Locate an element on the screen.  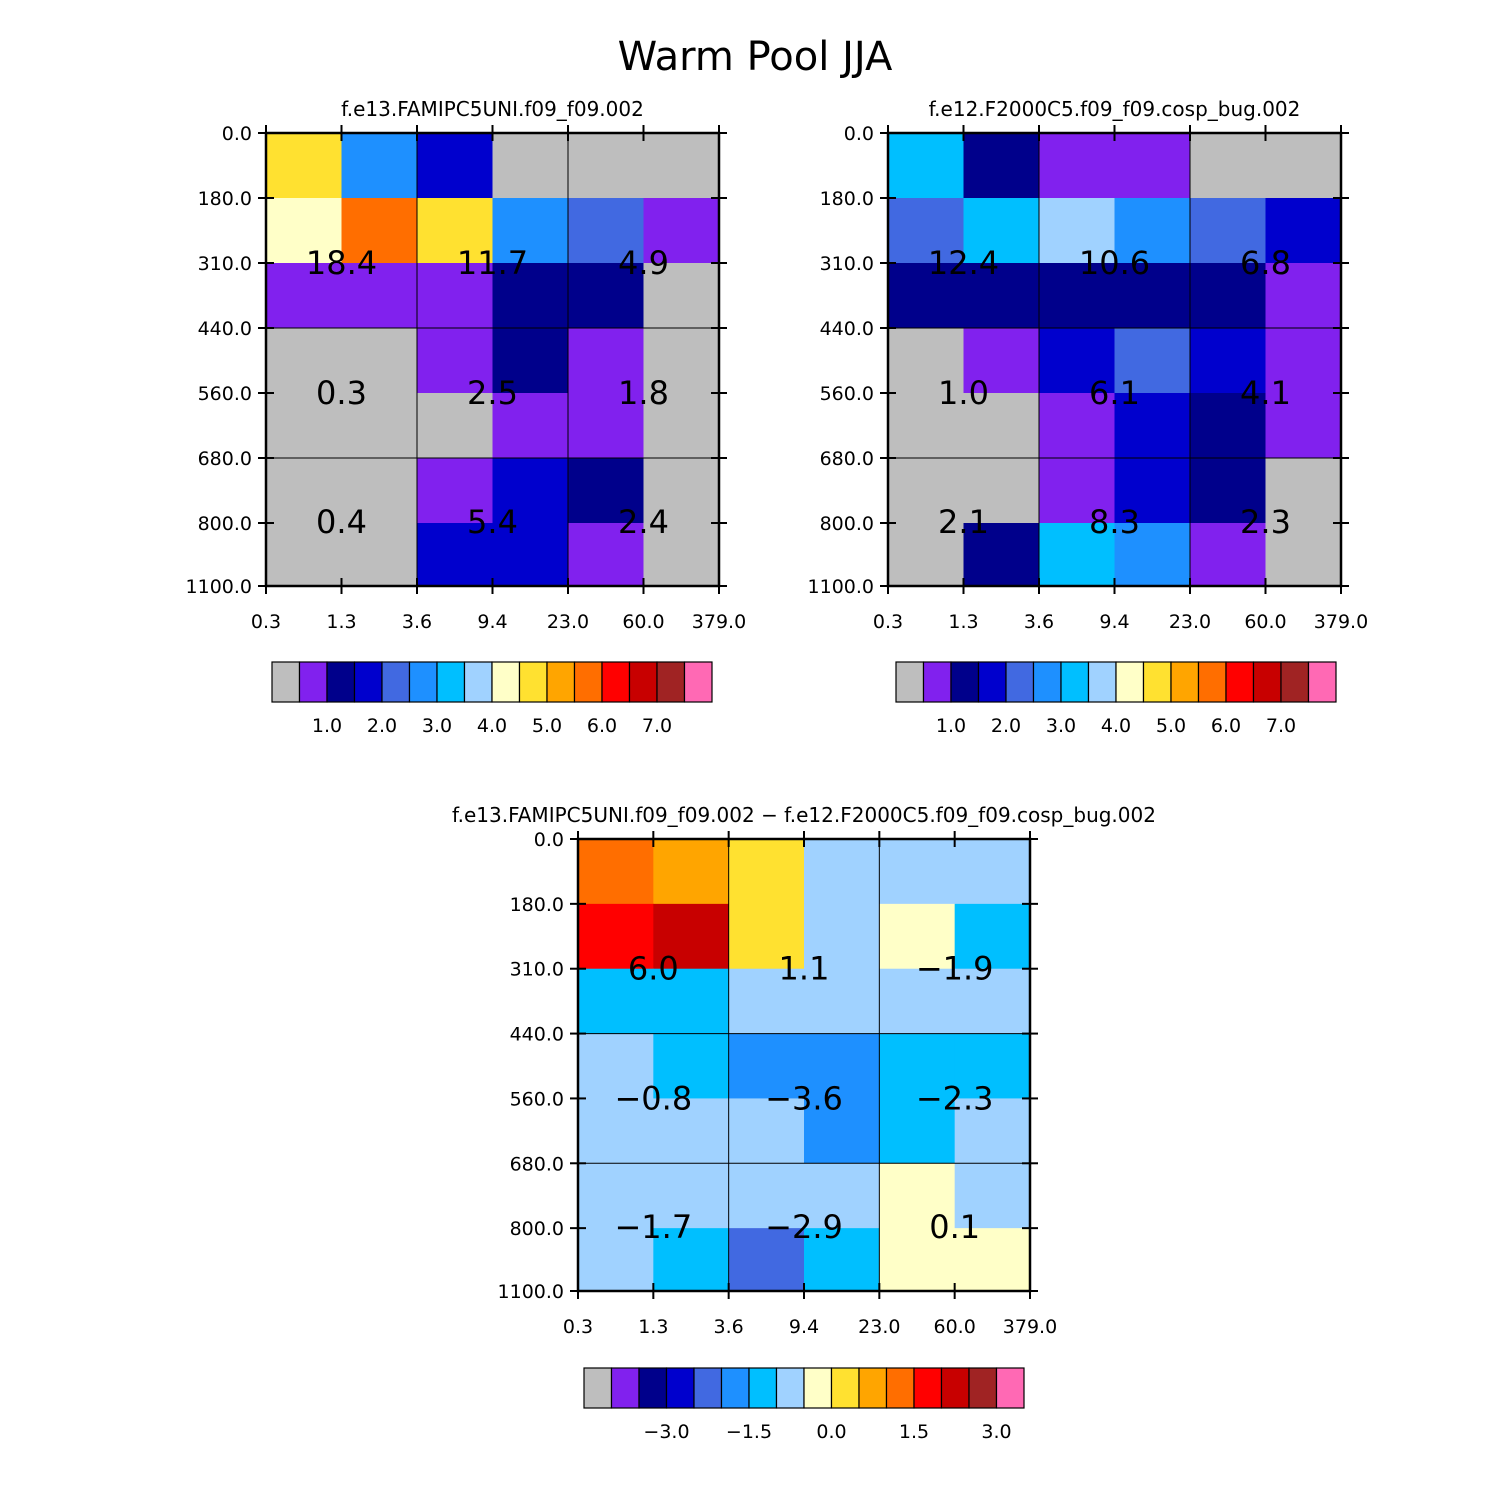
x-tick-label: 23.0 is located at coordinates (1190, 622).